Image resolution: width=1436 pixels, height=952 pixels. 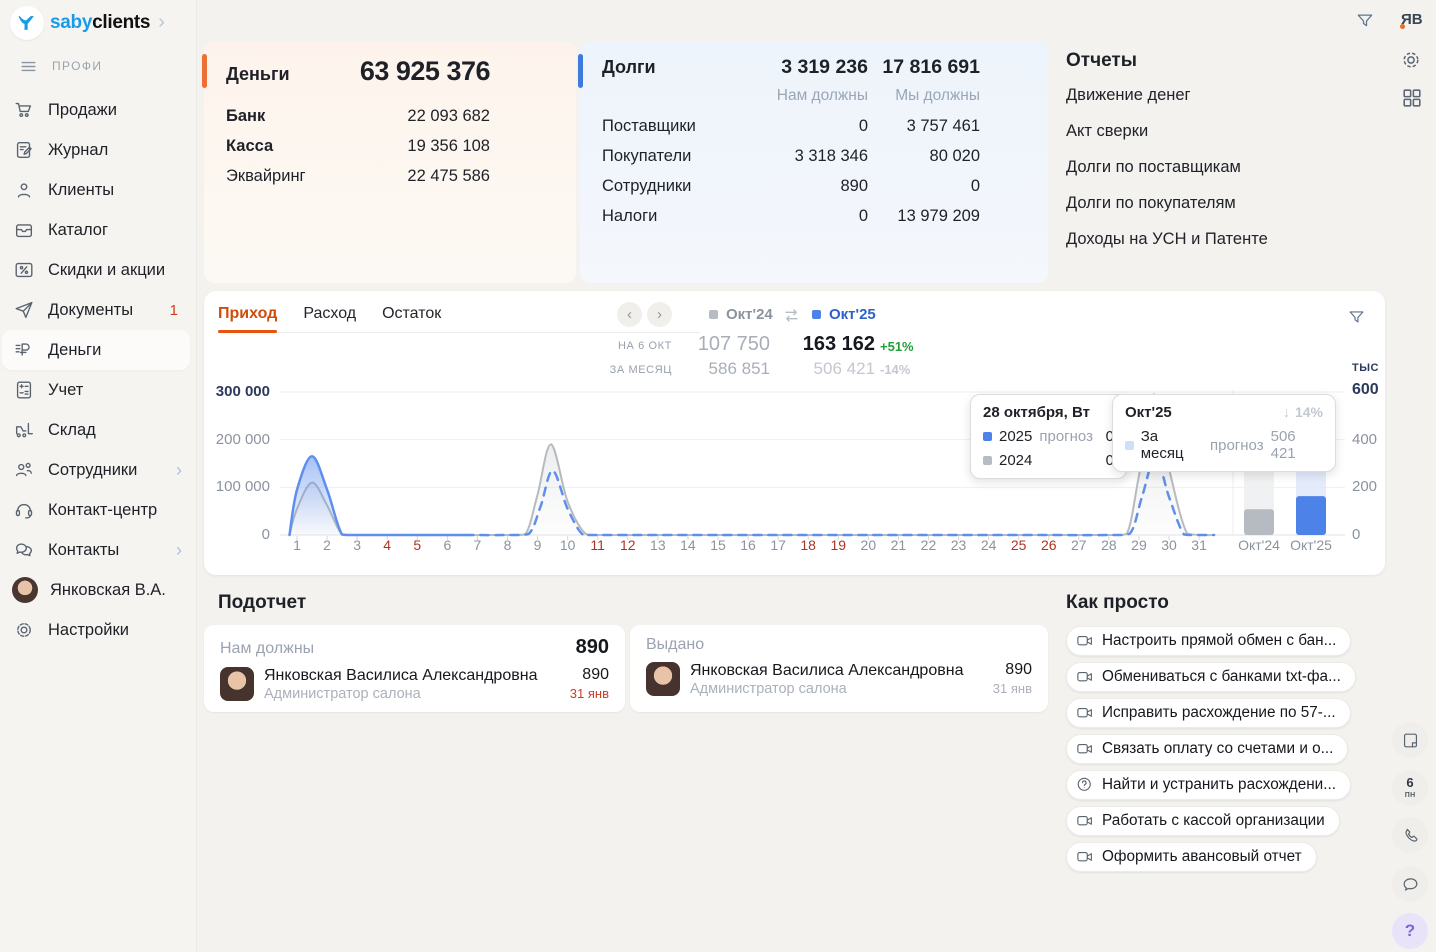 What do you see at coordinates (265, 534) in the screenshot?
I see `y-axis-label: 0` at bounding box center [265, 534].